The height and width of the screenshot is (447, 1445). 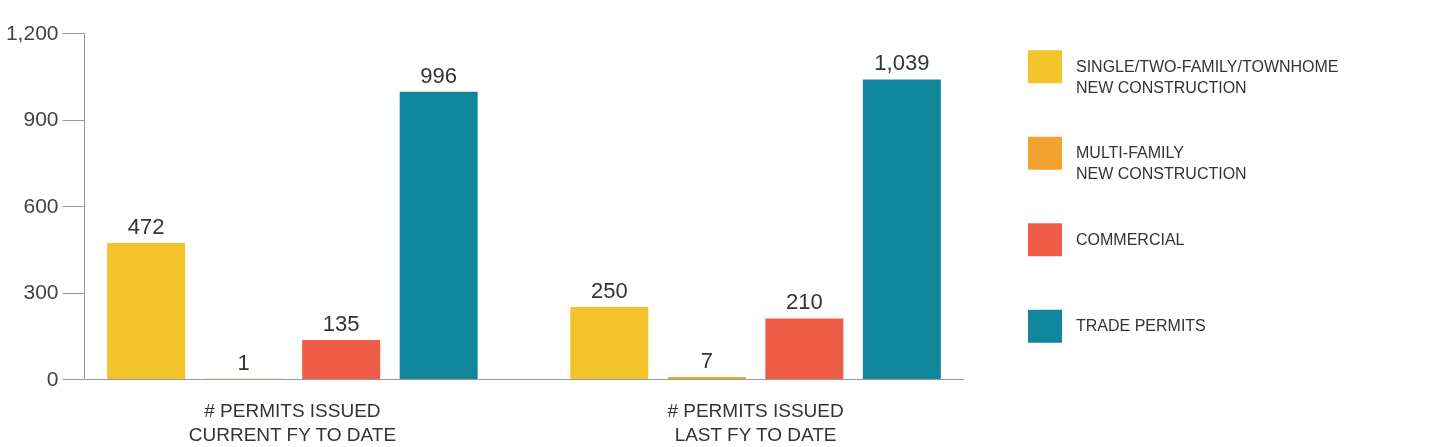 I want to click on data-label: 135, so click(x=341, y=324).